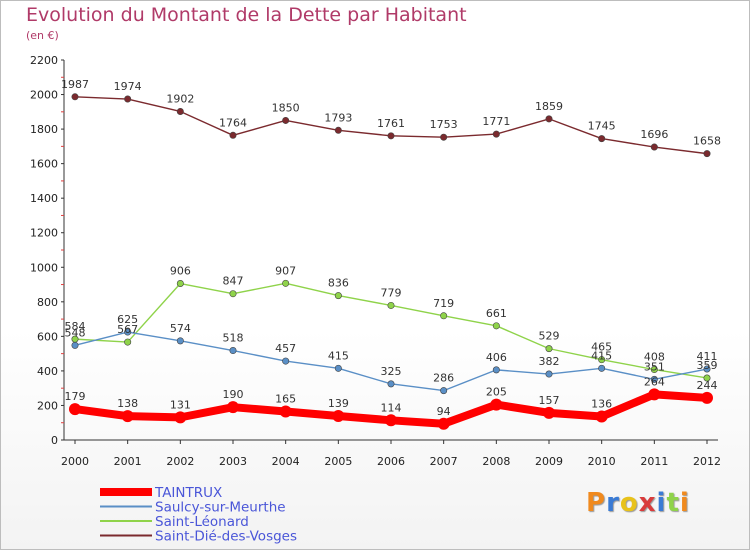 This screenshot has width=750, height=550. I want to click on x-tick-label: 2004, so click(286, 461).